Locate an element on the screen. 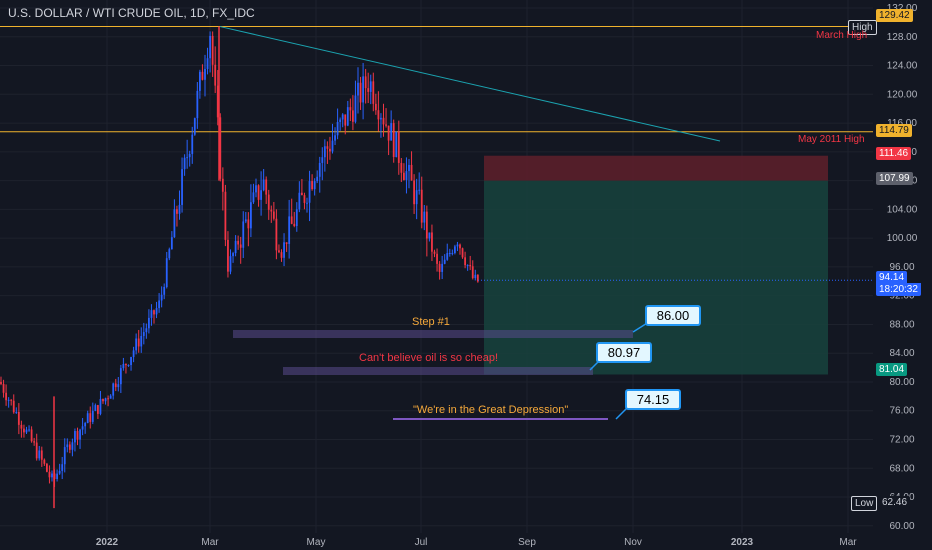 The width and height of the screenshot is (932, 550). y-tick-label: 120.00 is located at coordinates (902, 94).